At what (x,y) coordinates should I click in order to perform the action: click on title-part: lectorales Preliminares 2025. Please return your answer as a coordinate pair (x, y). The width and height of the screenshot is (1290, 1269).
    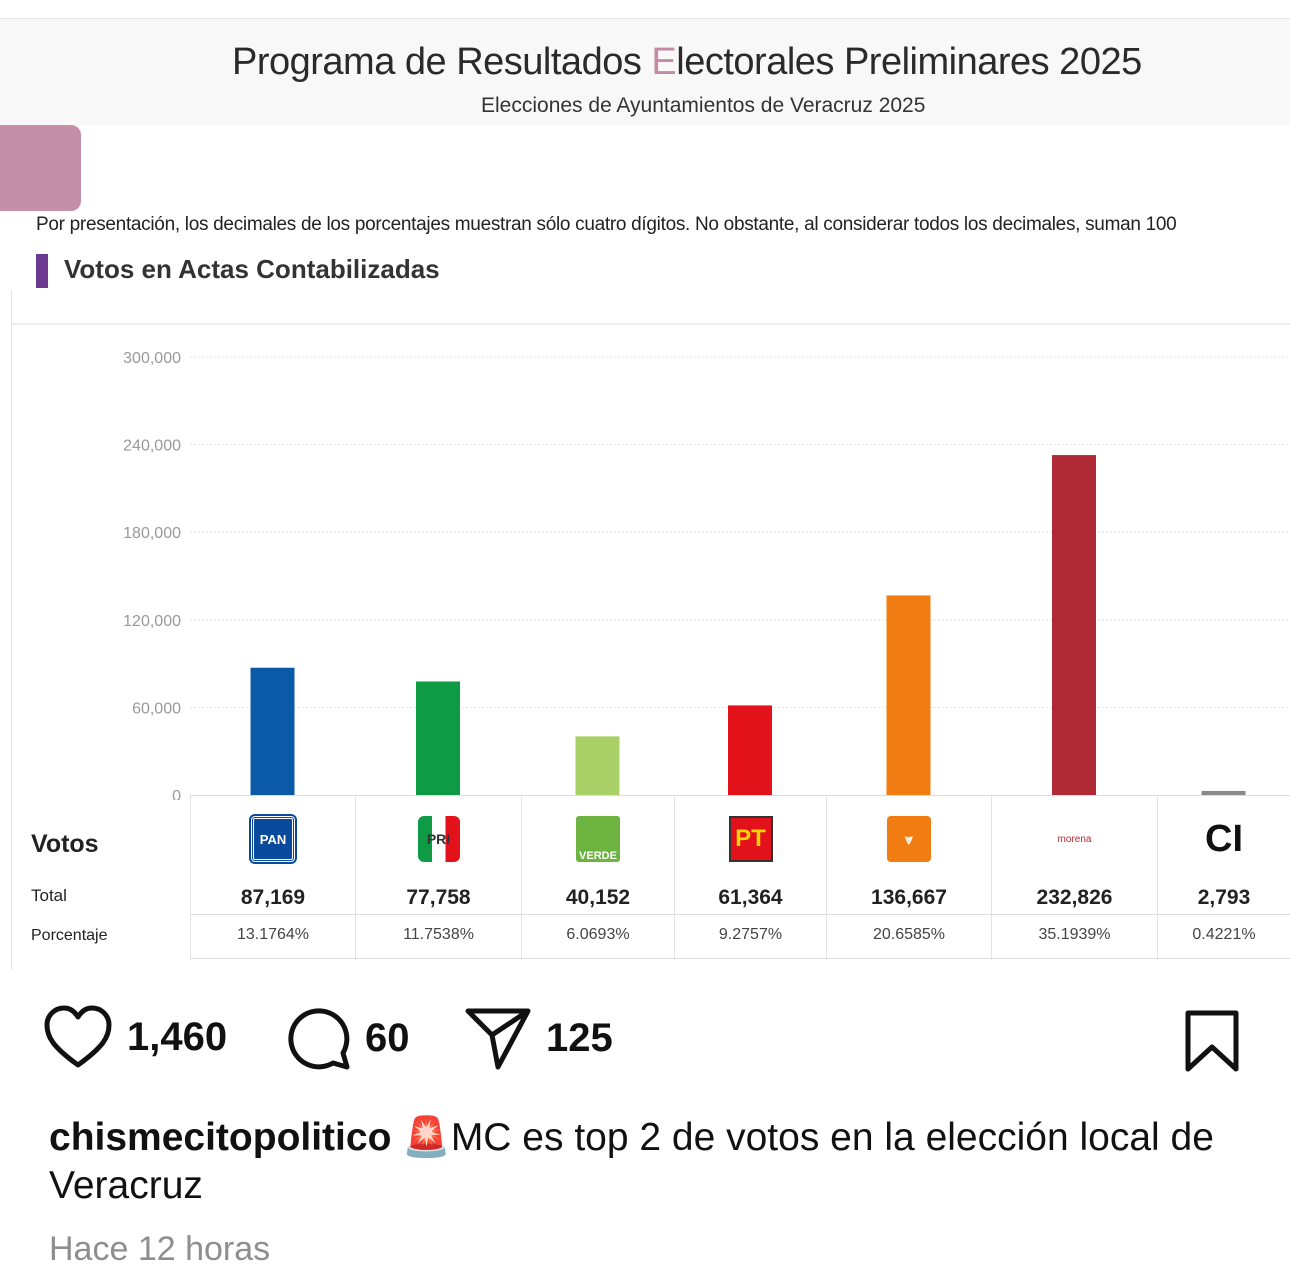
    Looking at the image, I should click on (909, 62).